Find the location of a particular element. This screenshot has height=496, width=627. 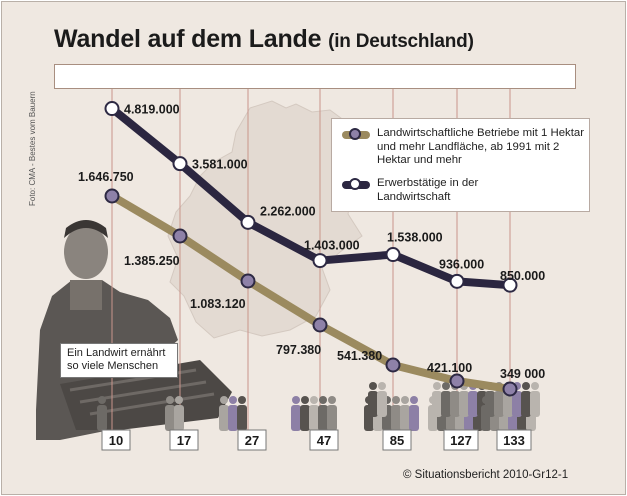

ratio-label-1990: 85 is located at coordinates (397, 440).